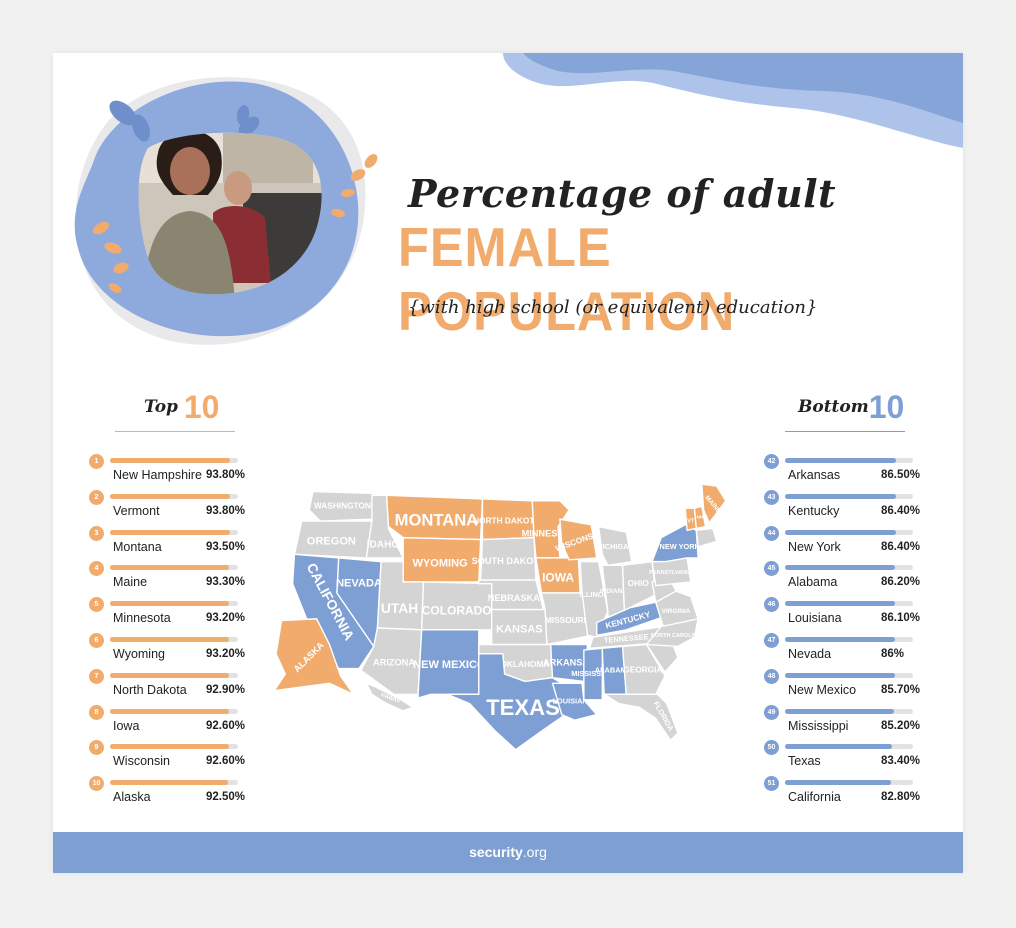  What do you see at coordinates (519, 630) in the screenshot?
I see `map-state-label: KANSAS` at bounding box center [519, 630].